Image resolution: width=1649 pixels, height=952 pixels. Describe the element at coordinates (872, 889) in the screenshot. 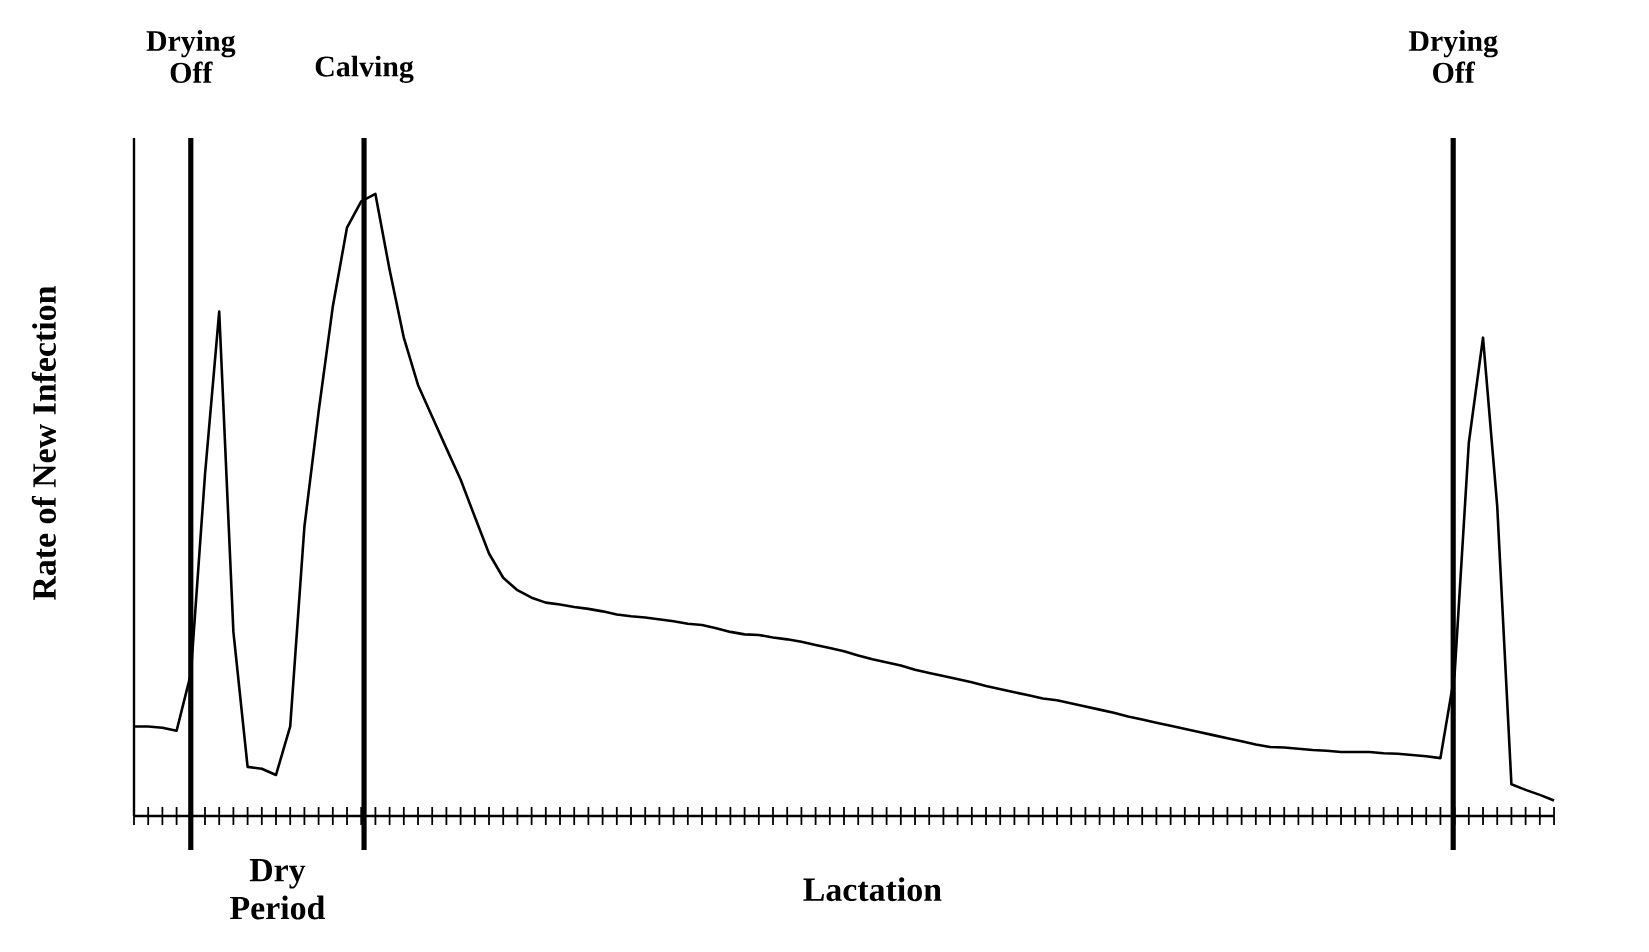

I see `x-axis-title: Lactation` at that location.